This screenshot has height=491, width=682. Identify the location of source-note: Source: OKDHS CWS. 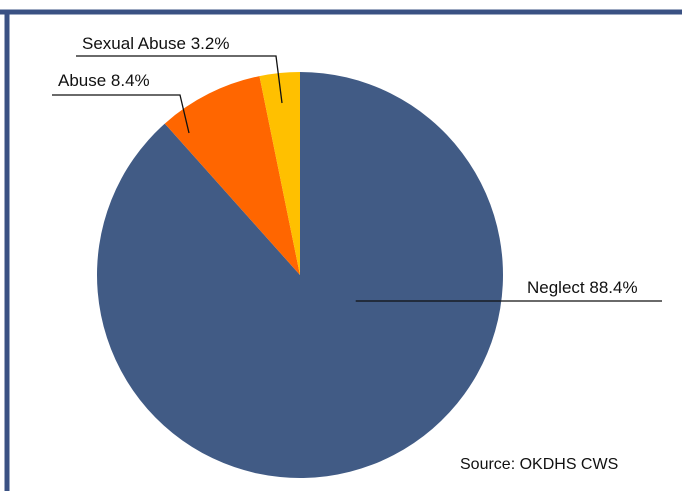
(539, 464).